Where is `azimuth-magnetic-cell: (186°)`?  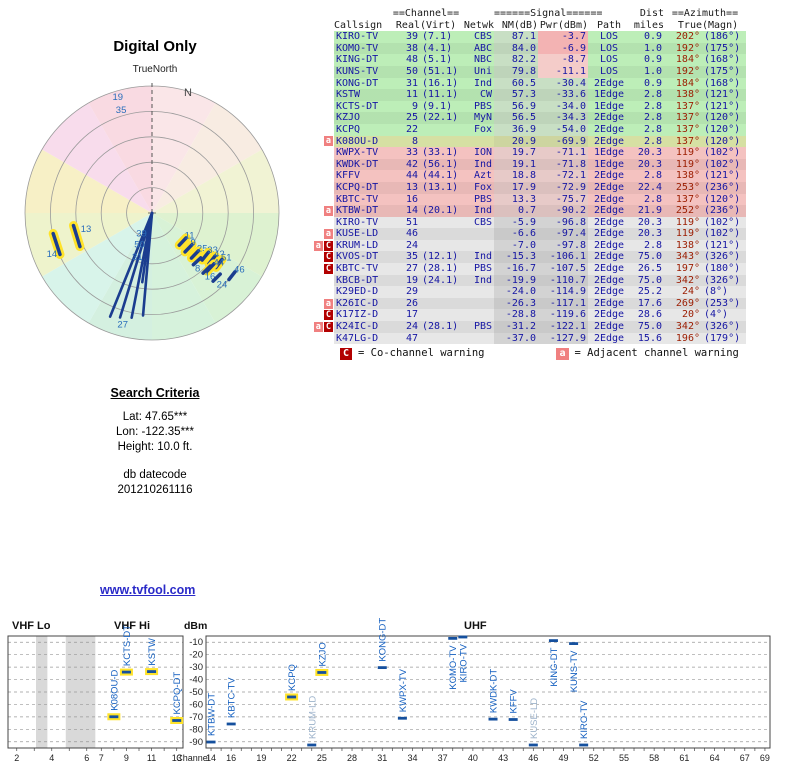
azimuth-magnetic-cell: (186°) is located at coordinates (724, 37).